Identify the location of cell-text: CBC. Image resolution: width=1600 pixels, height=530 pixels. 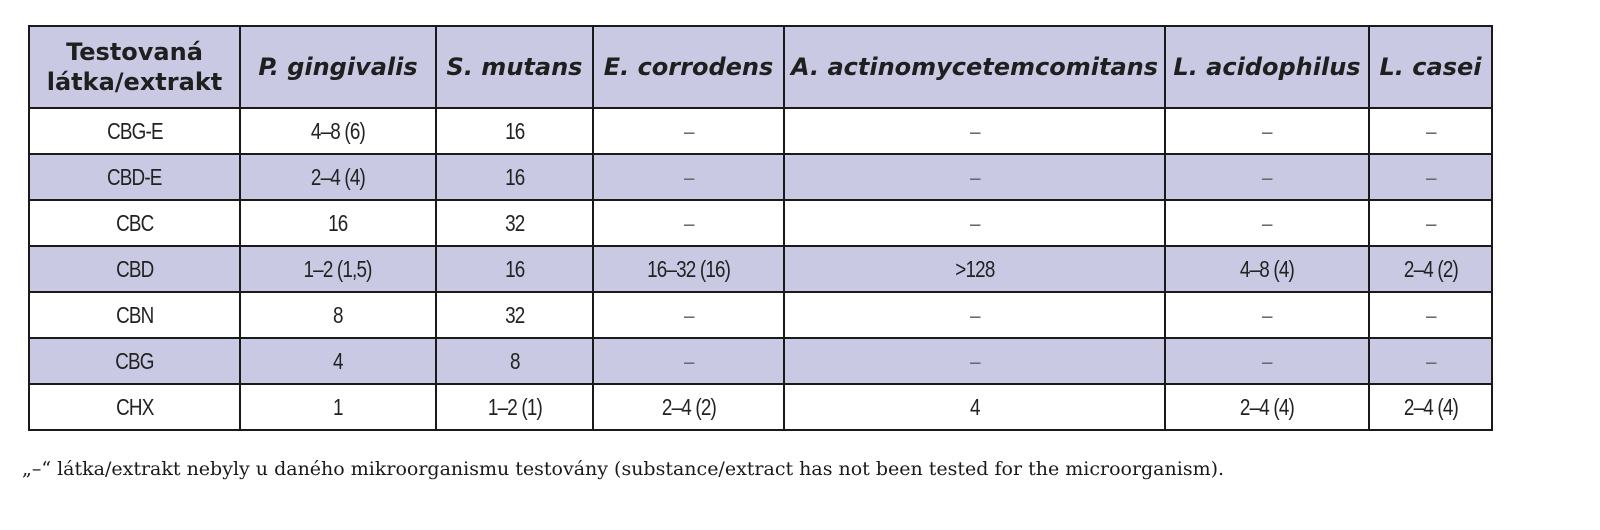
(134, 222).